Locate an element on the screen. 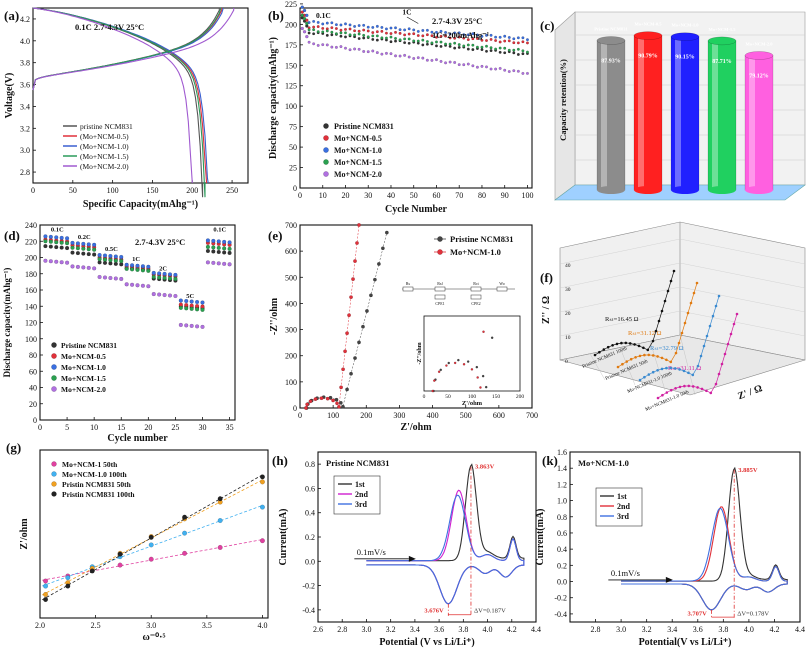 This screenshot has height=660, width=810. condition-label: 2.7-4.3V 25°C is located at coordinates (457, 21).